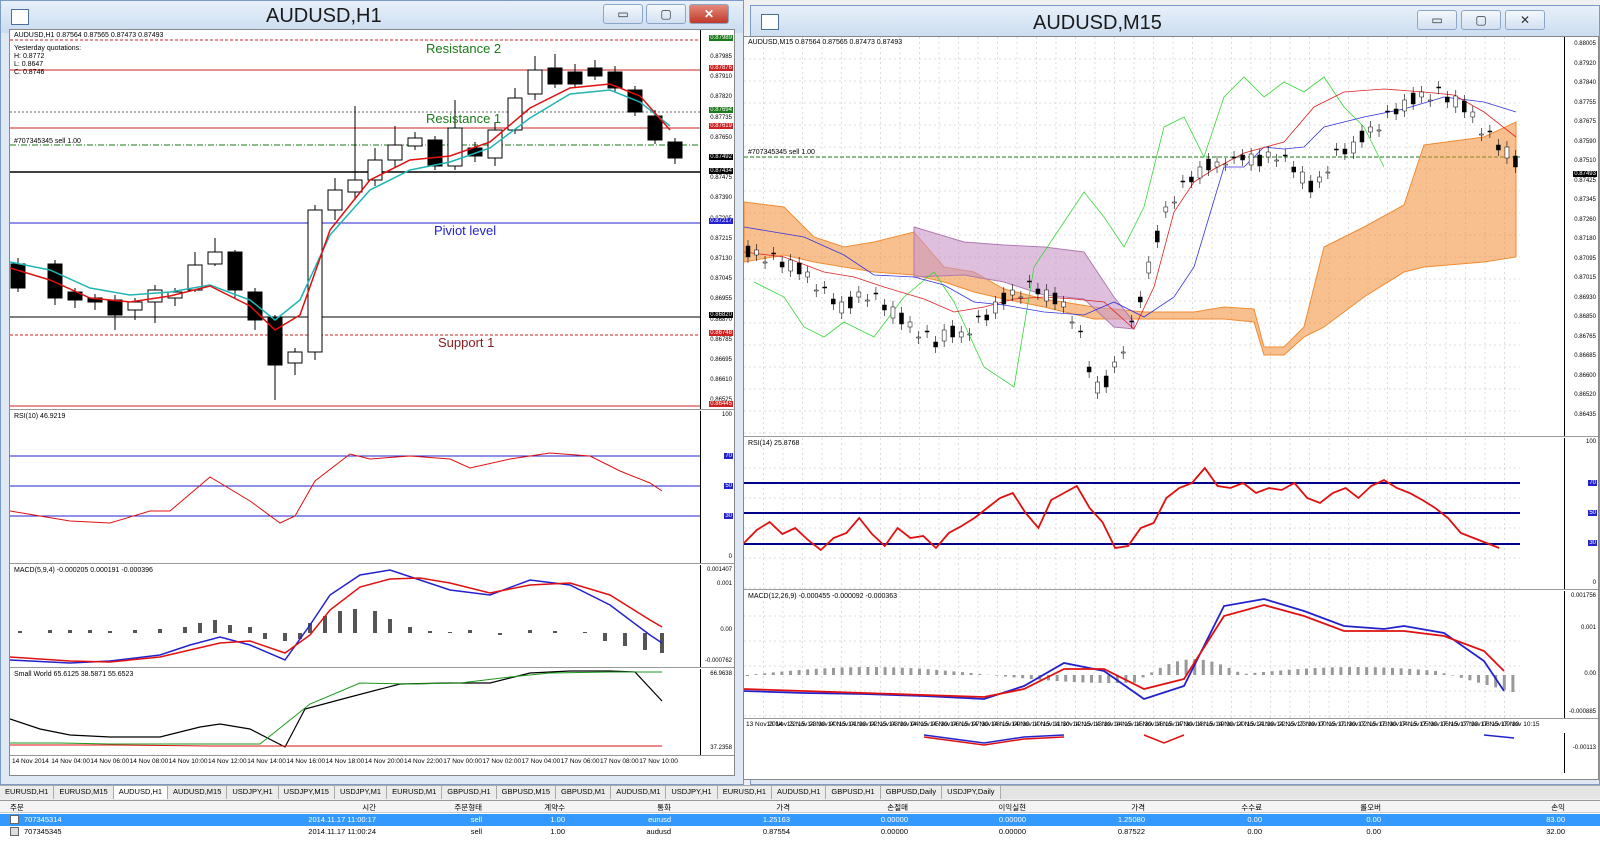 The image size is (1600, 848). What do you see at coordinates (70, 761) in the screenshot?
I see `time-tick: 14 Nov 04:00` at bounding box center [70, 761].